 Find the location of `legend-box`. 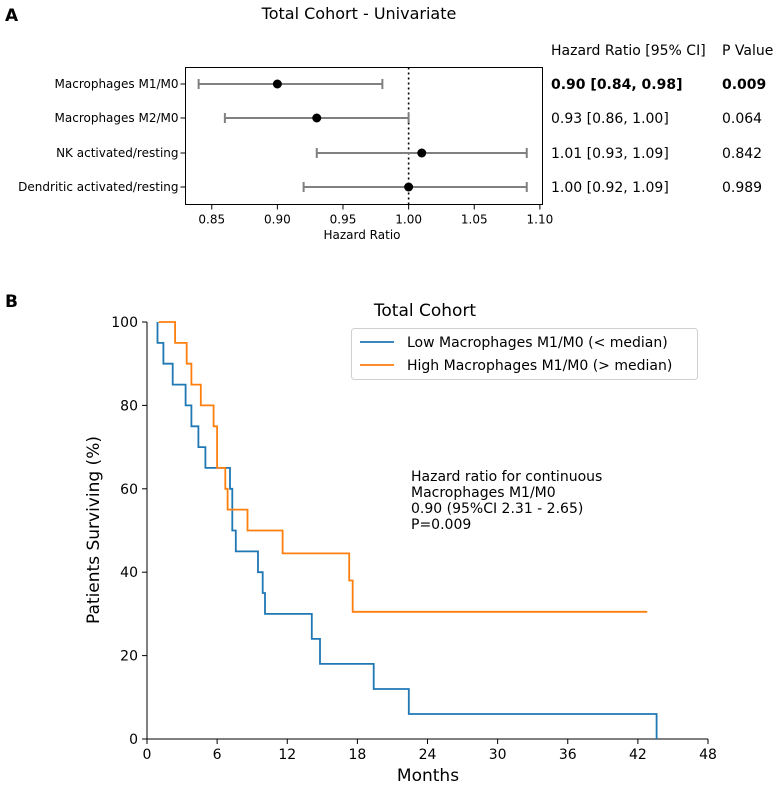

legend-box is located at coordinates (524, 354).